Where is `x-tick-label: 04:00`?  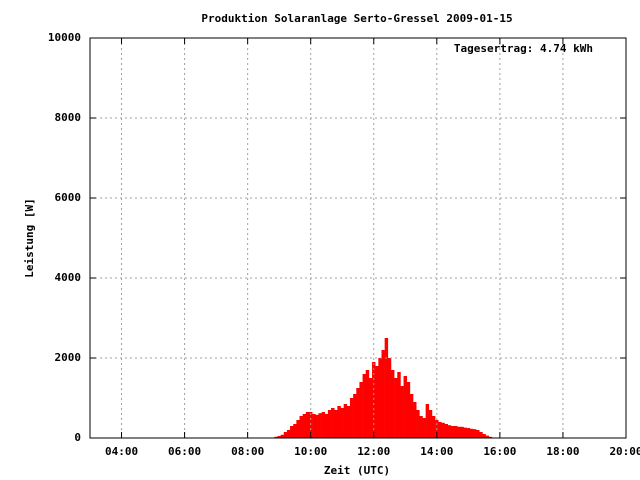
x-tick-label: 04:00 is located at coordinates (121, 451).